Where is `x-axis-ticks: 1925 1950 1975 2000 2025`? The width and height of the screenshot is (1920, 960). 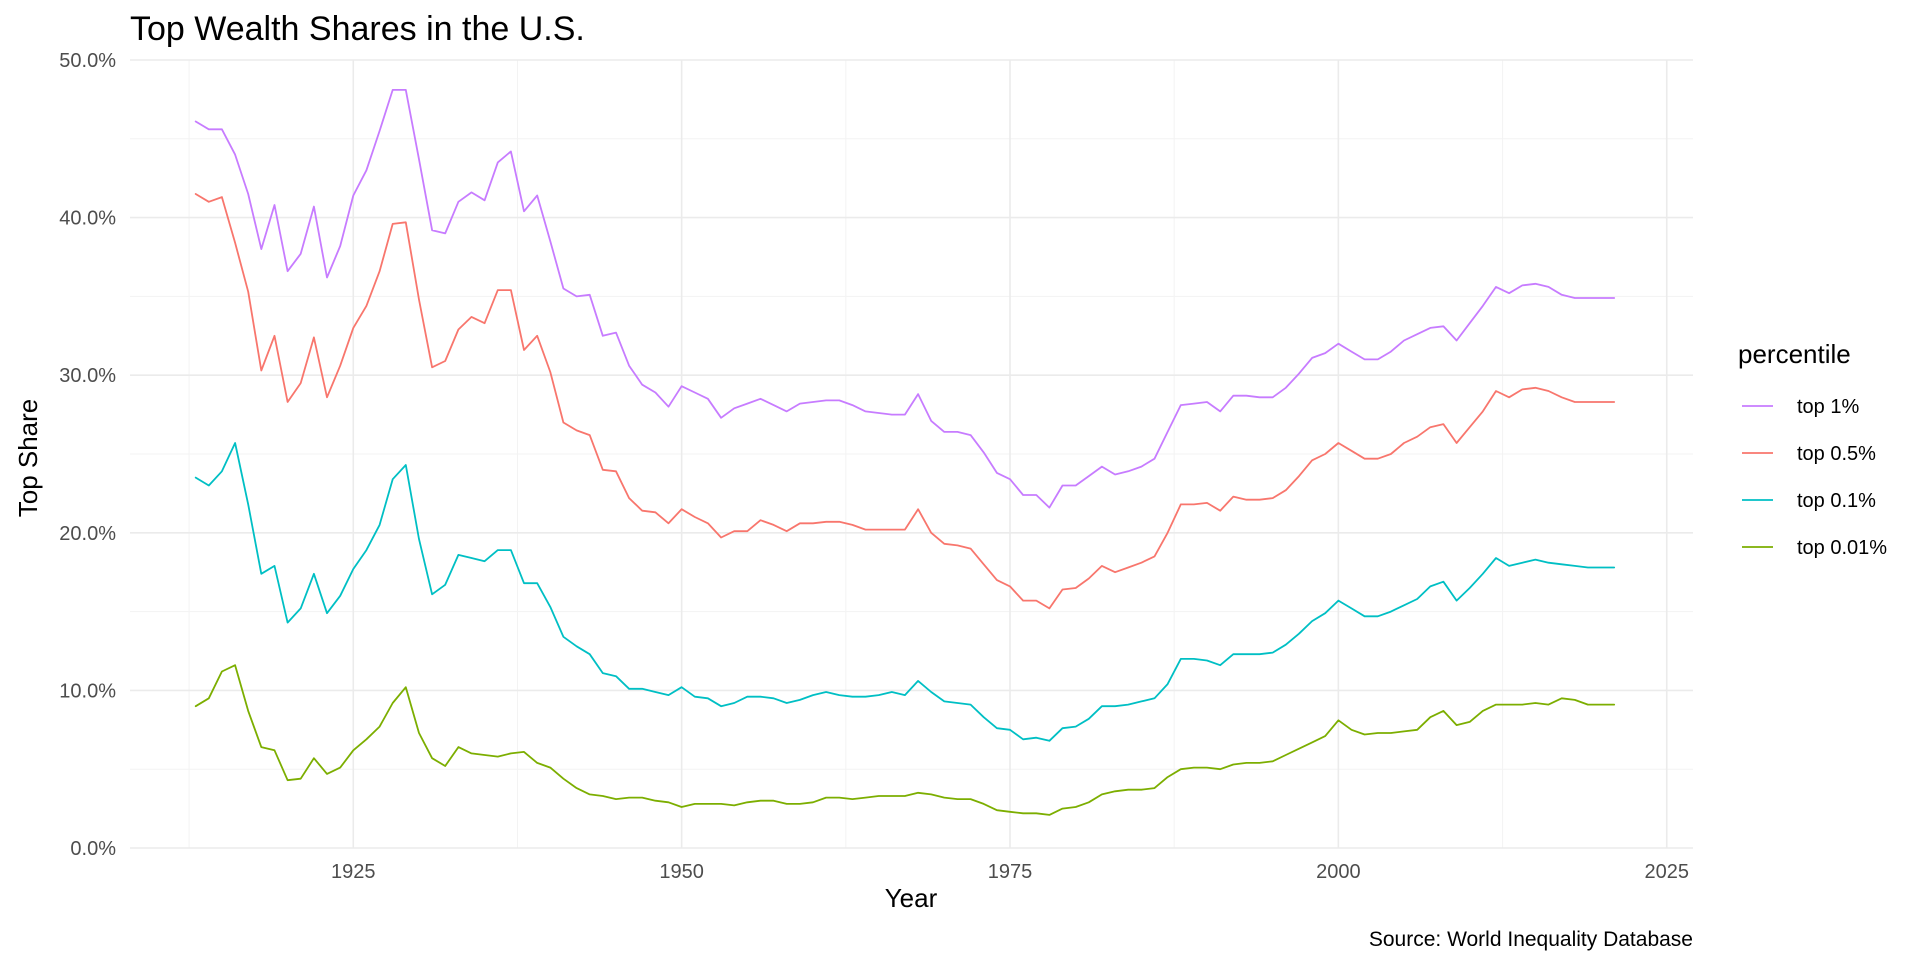 x-axis-ticks: 1925 1950 1975 2000 2025 is located at coordinates (1010, 872).